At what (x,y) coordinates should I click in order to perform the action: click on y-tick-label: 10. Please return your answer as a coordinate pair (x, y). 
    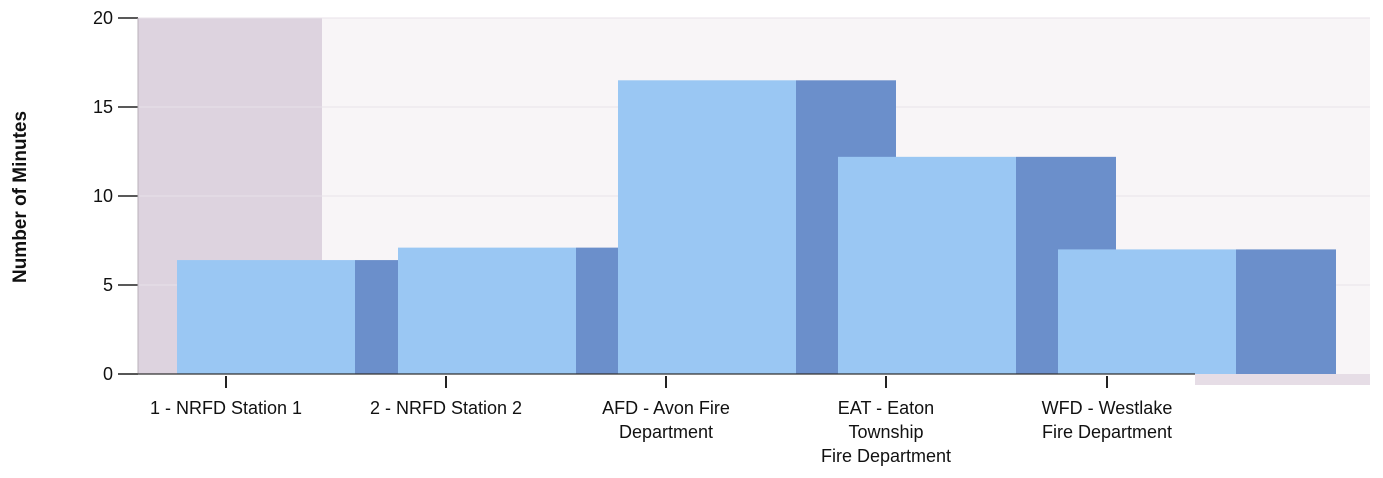
    Looking at the image, I should click on (103, 196).